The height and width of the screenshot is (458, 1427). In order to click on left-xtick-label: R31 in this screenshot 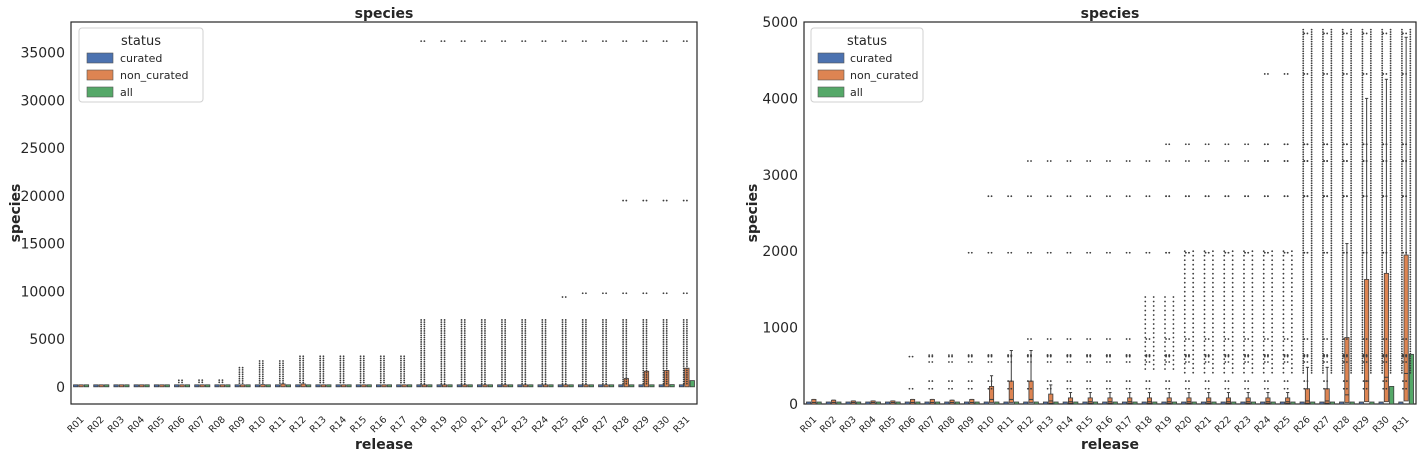, I will do `click(681, 424)`.